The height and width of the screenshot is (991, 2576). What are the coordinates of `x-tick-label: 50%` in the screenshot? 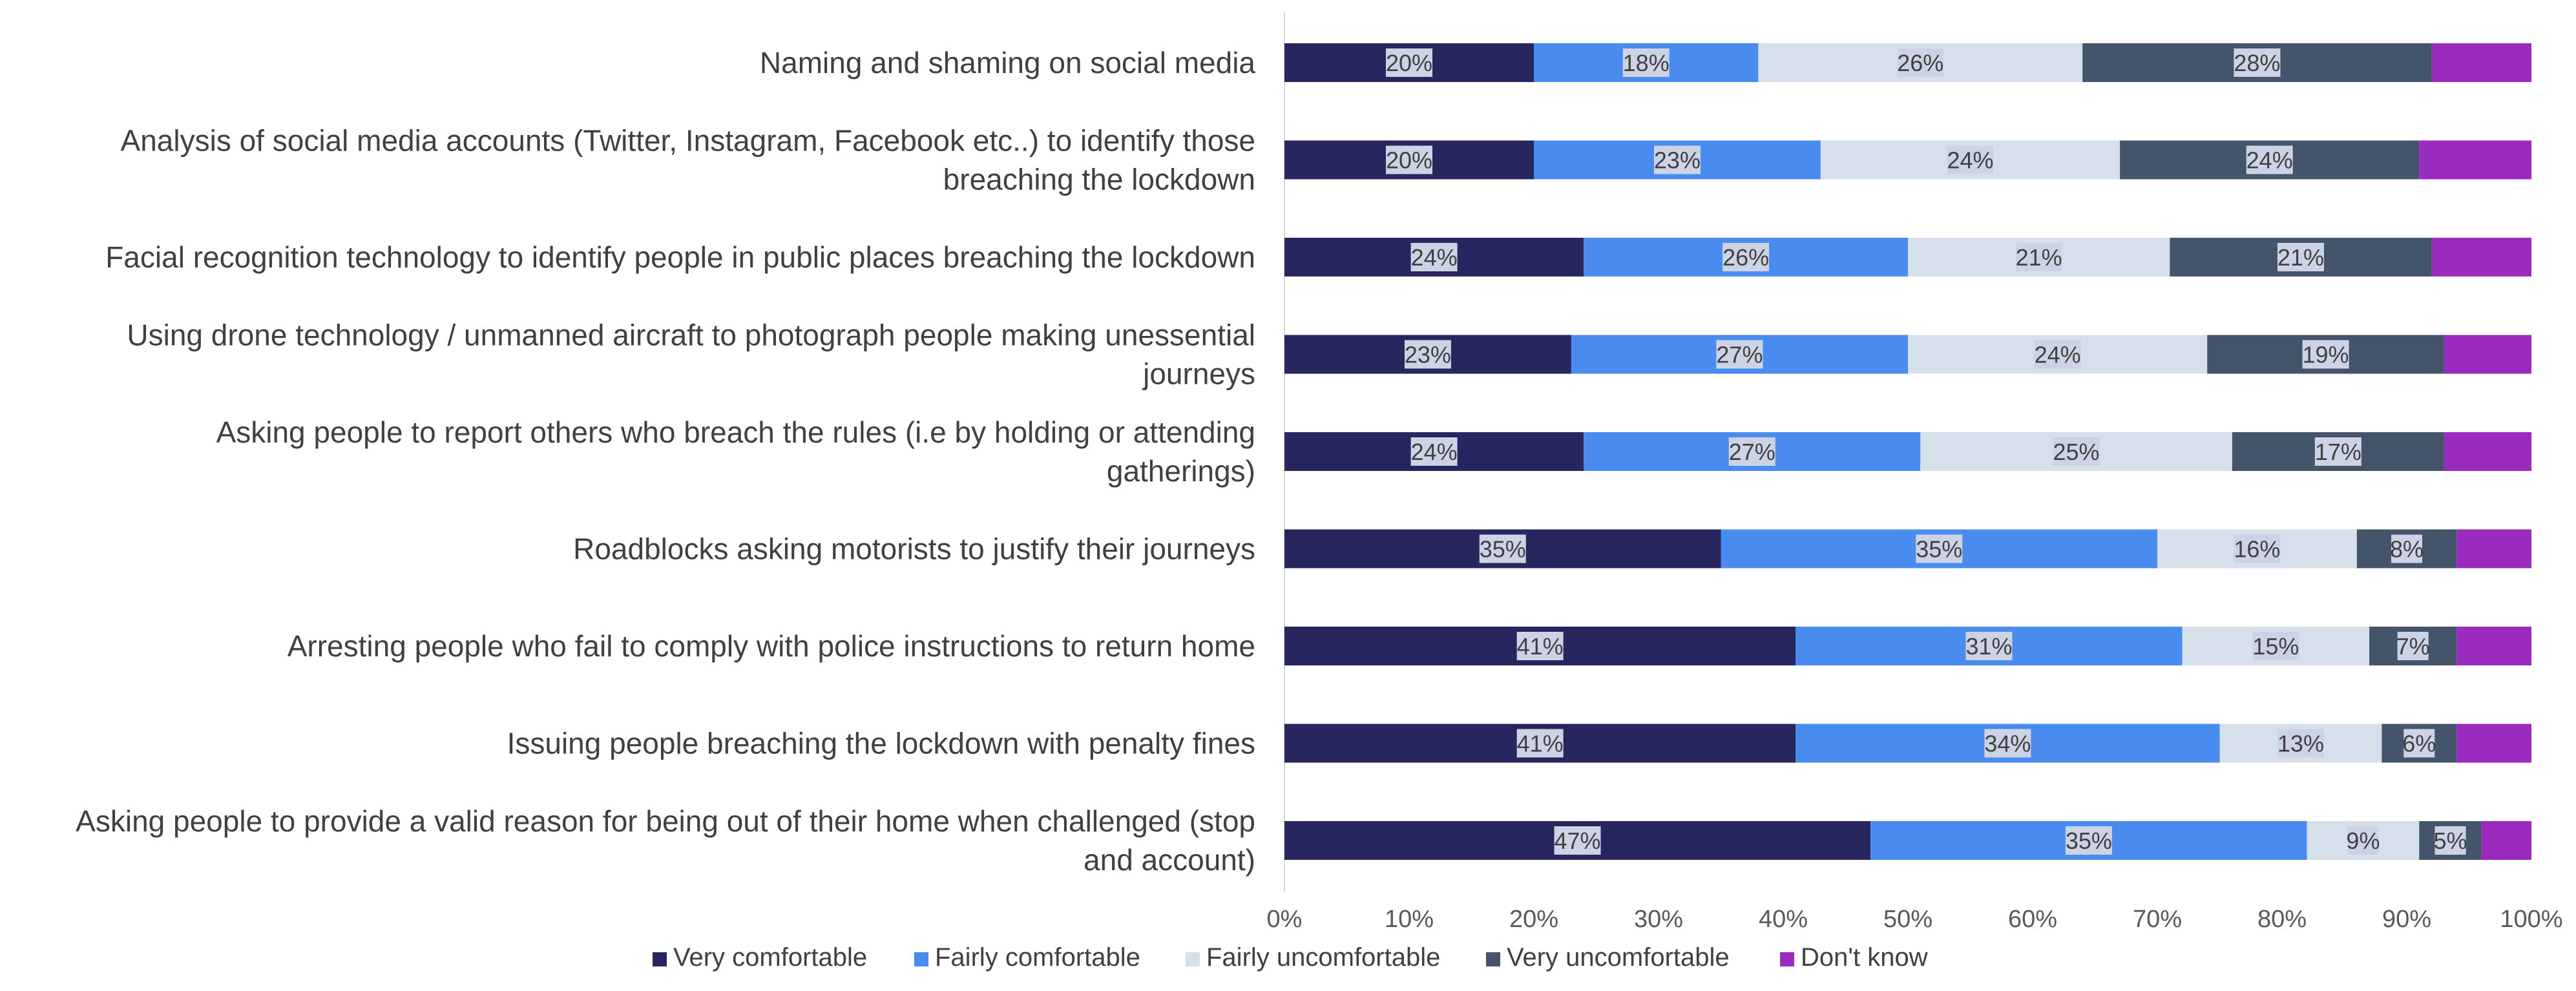 It's located at (1907, 919).